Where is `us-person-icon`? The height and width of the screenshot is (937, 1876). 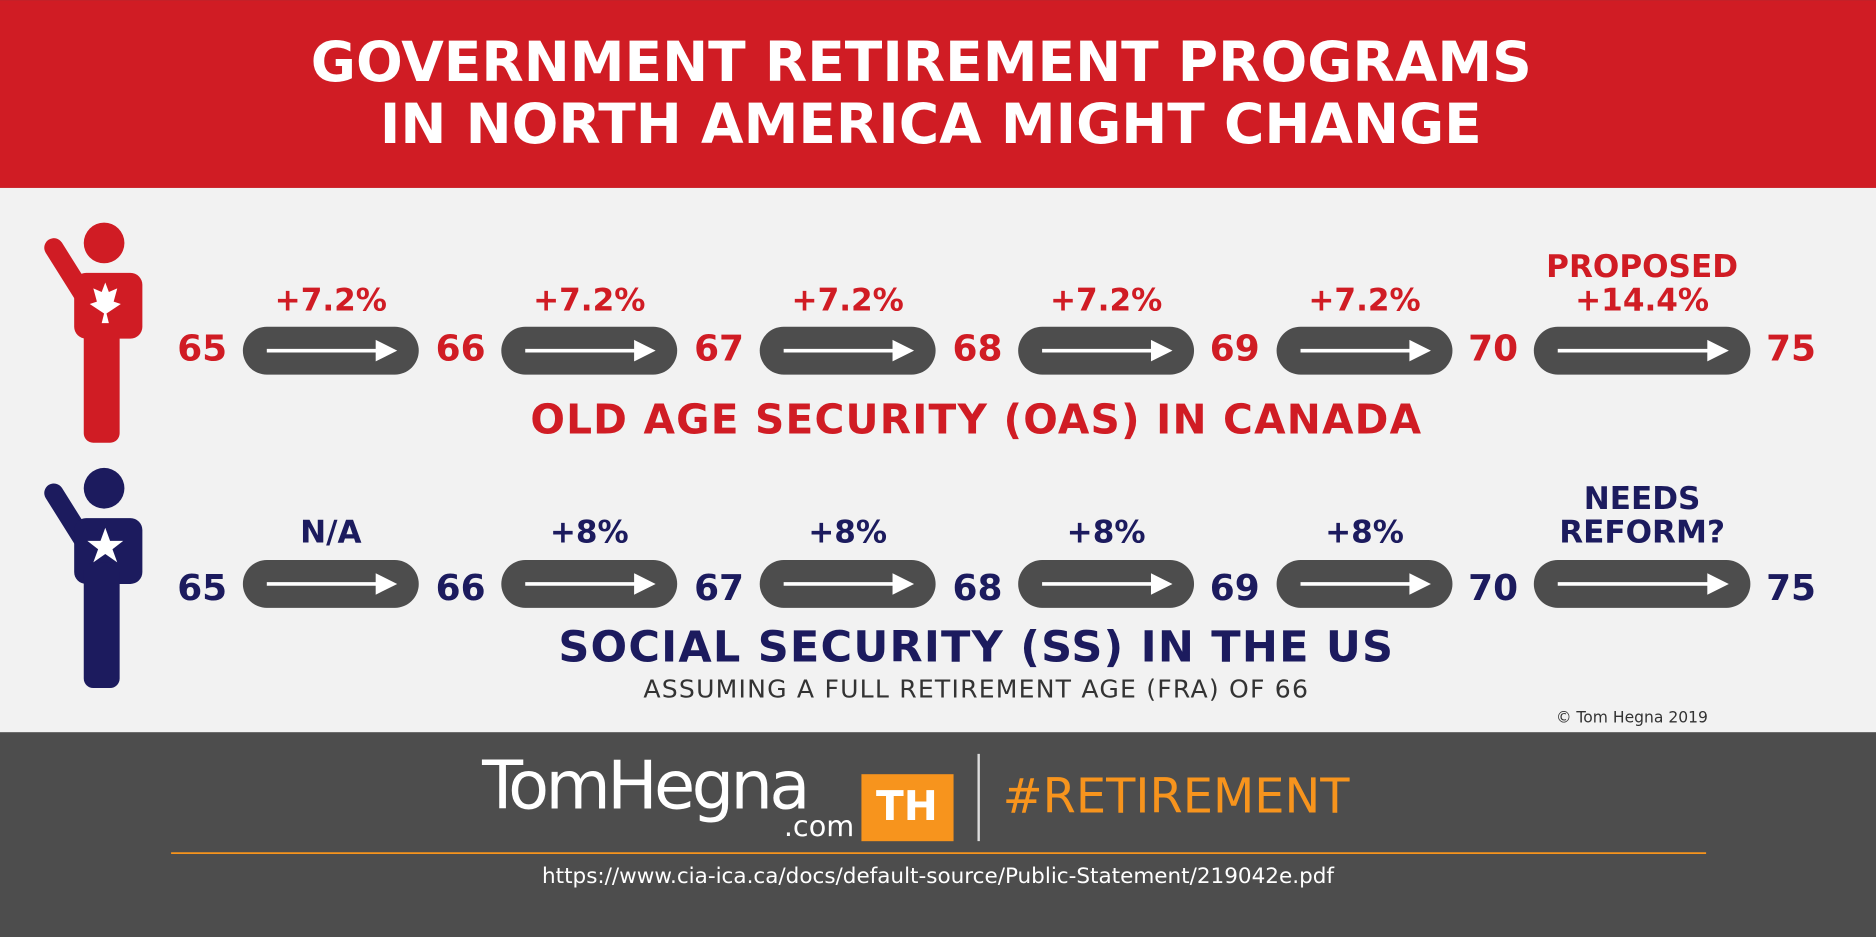
us-person-icon is located at coordinates (93, 578).